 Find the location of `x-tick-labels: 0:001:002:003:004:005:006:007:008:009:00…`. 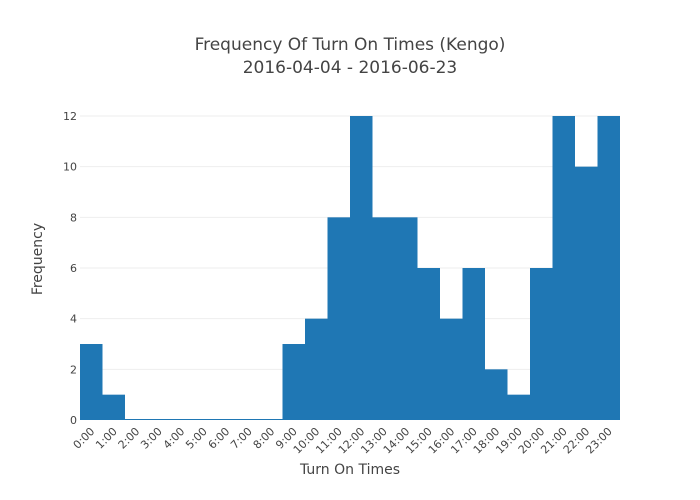

x-tick-labels: 0:001:002:003:004:005:006:007:008:009:00… is located at coordinates (343, 441).